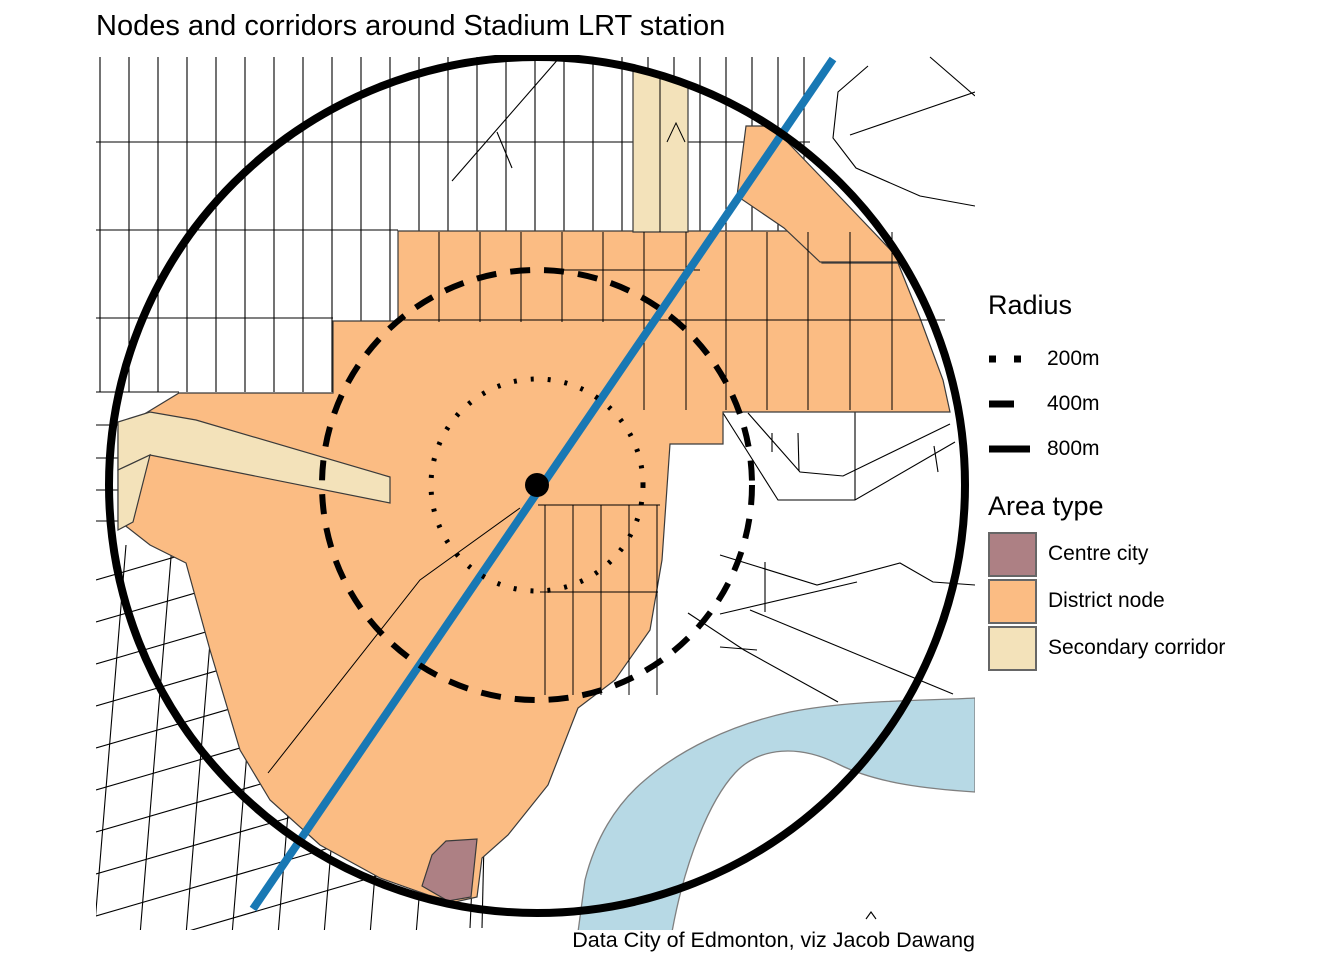  Describe the element at coordinates (1009, 449) in the screenshot. I see `solid-line-icon` at that location.